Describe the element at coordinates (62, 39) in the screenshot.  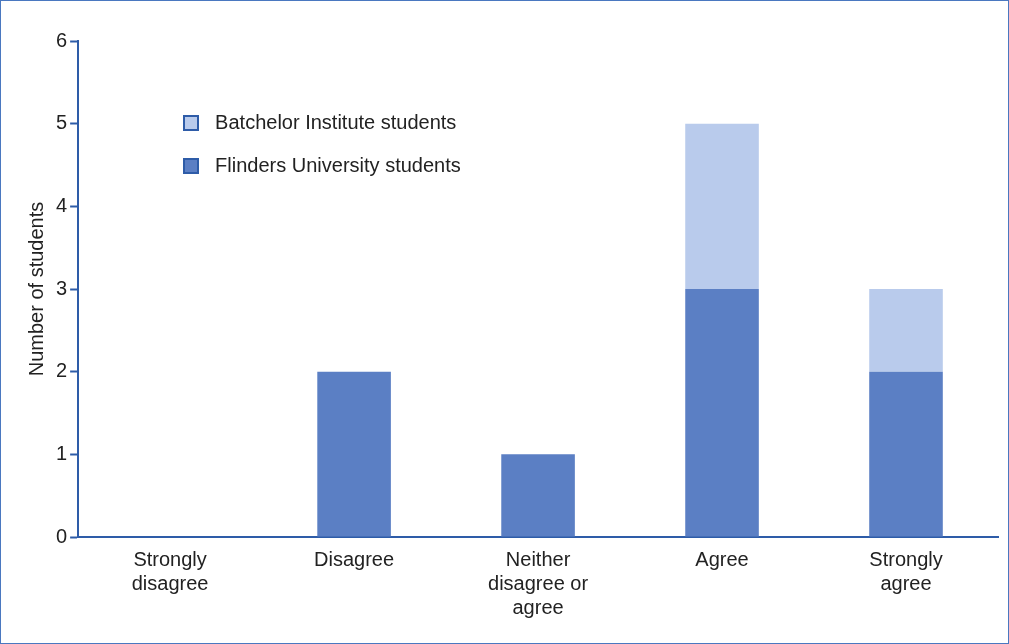
I see `y-tick-label: 6` at that location.